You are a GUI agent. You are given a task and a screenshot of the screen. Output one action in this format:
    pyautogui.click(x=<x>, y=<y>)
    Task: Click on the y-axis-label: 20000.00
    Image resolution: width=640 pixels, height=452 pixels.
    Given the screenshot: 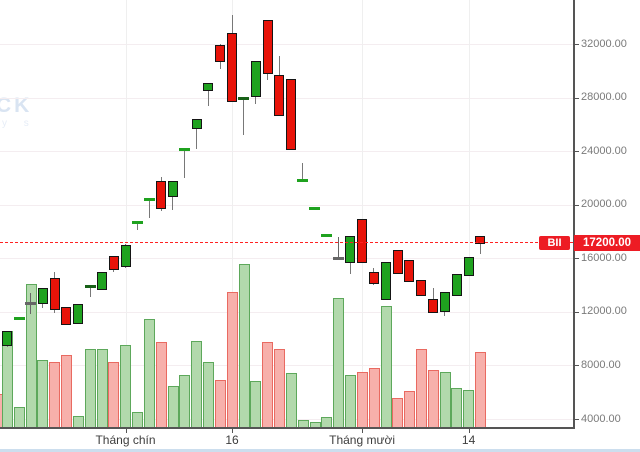 What is the action you would take?
    pyautogui.click(x=604, y=204)
    